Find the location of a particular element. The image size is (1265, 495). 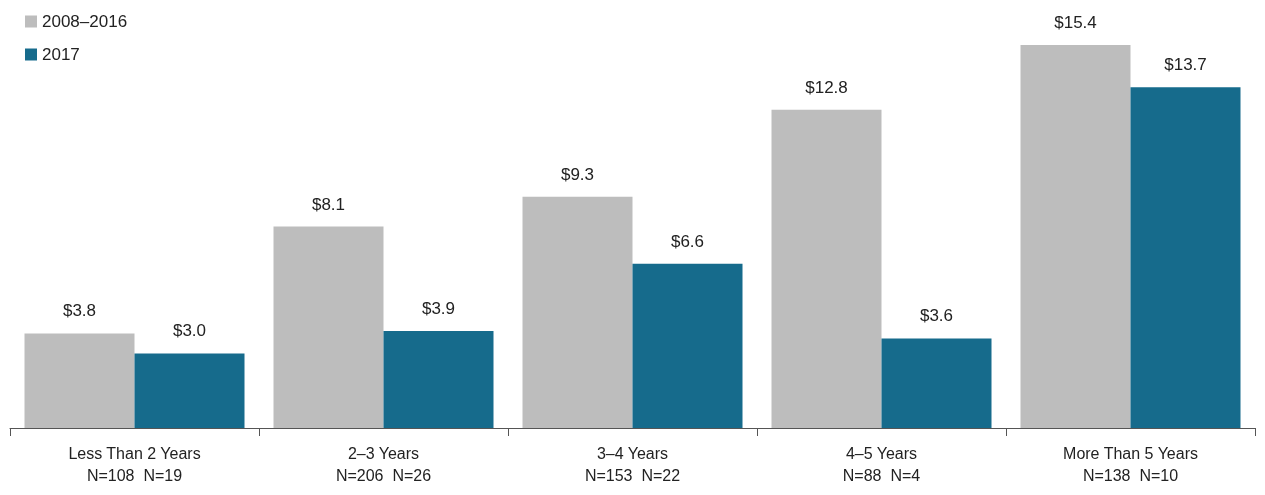

x-tick-label: 4–5 Years N=88 N=4 is located at coordinates (881, 464).